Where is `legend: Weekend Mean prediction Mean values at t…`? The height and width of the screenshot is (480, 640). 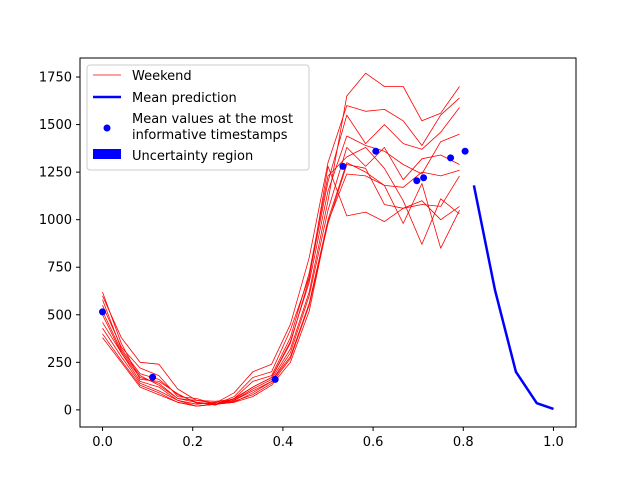 legend: Weekend Mean prediction Mean values at t… is located at coordinates (198, 117).